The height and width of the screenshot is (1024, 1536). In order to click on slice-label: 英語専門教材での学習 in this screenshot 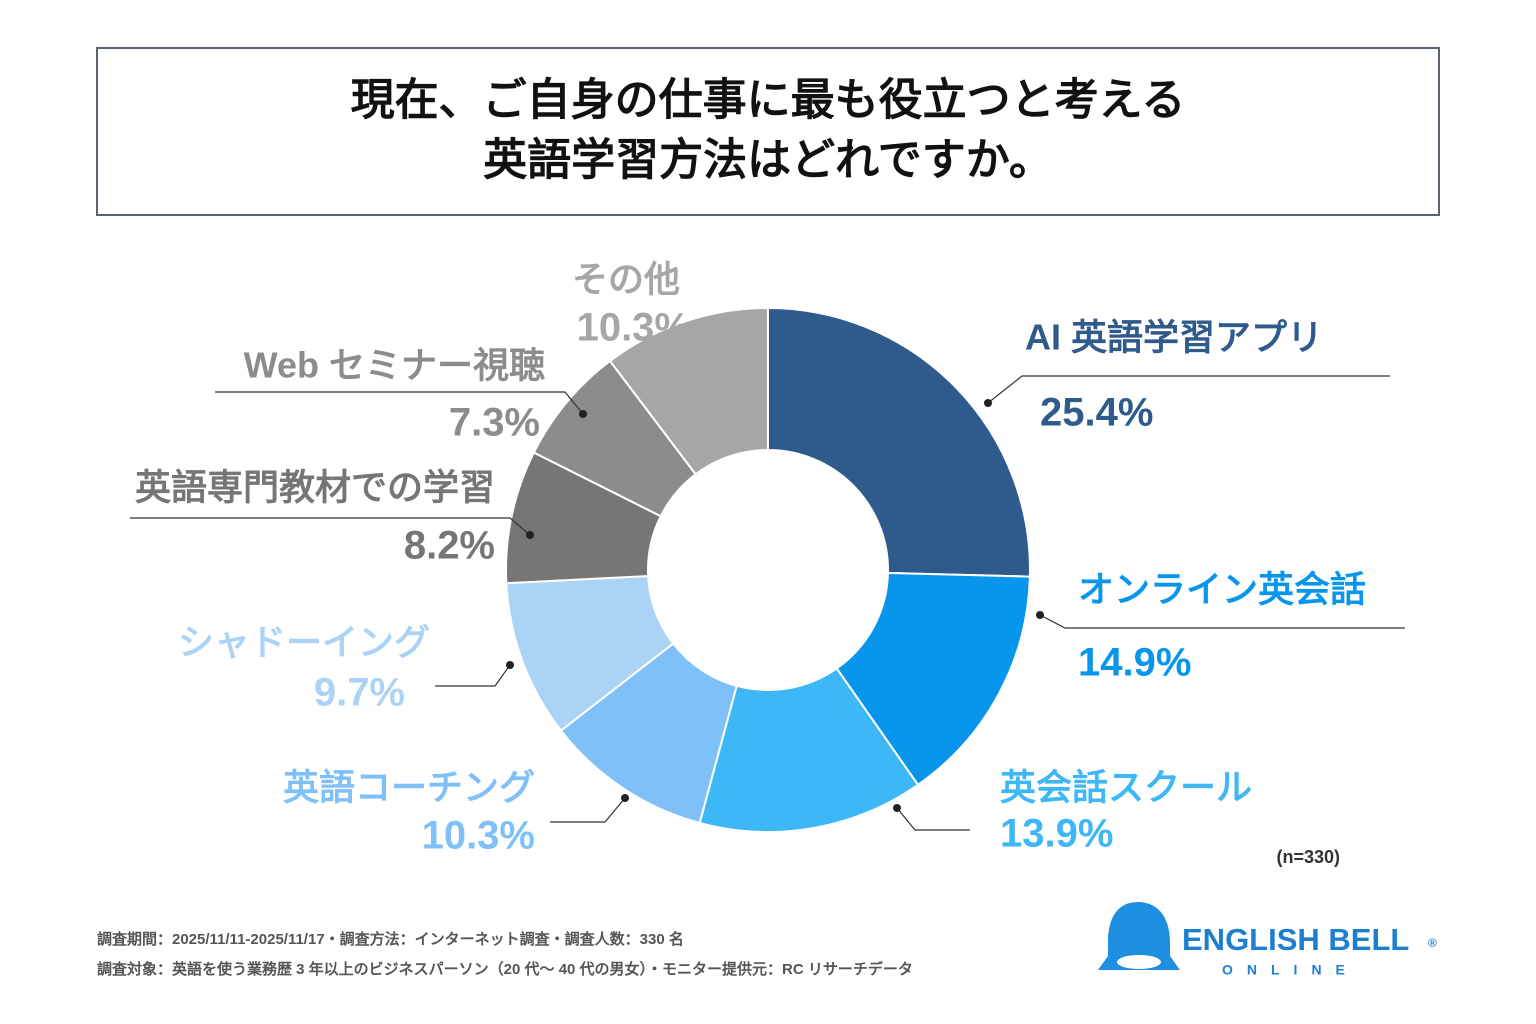, I will do `click(315, 487)`.